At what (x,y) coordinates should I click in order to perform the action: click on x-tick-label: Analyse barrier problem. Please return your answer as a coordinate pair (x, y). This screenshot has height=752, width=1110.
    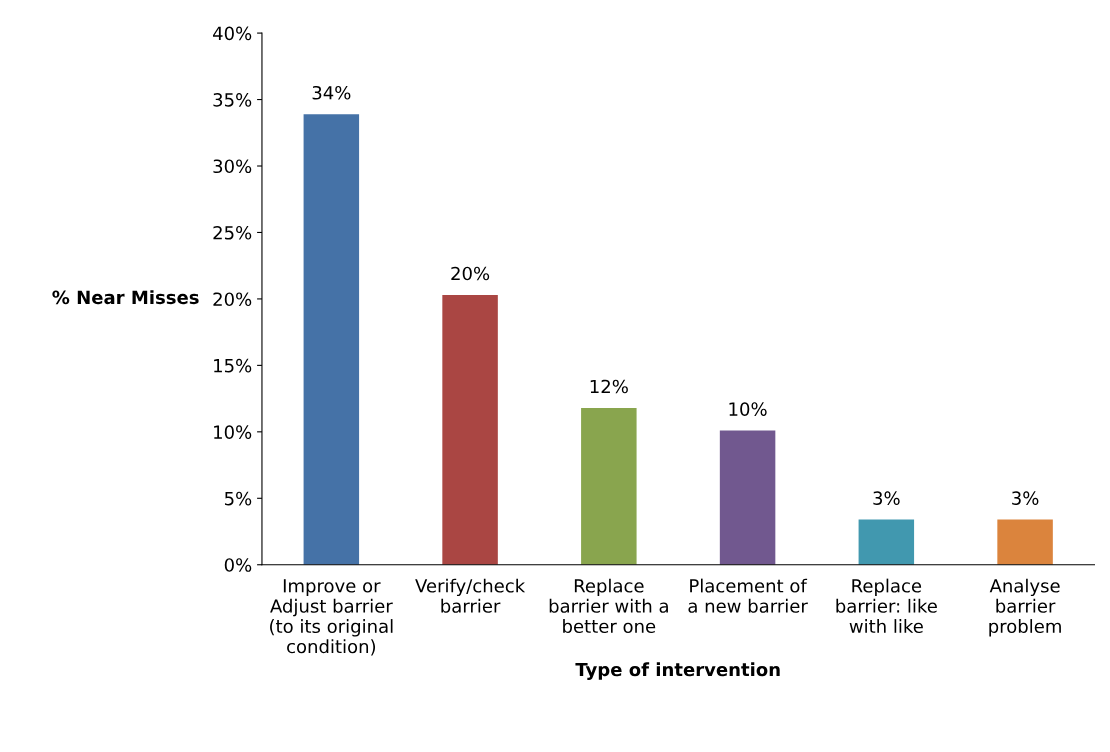
    Looking at the image, I should click on (1025, 607).